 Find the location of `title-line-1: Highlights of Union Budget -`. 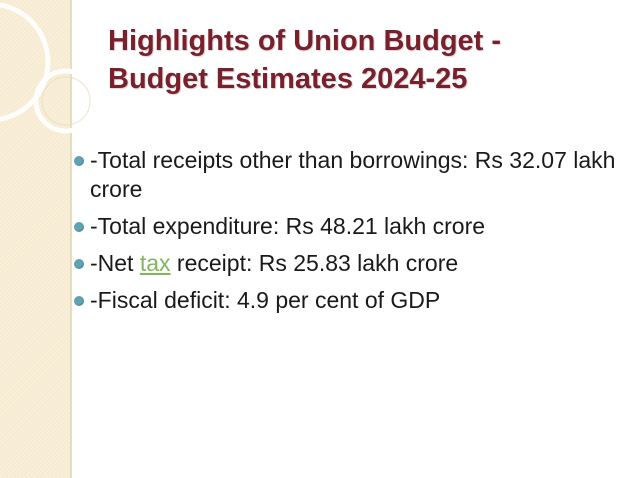

title-line-1: Highlights of Union Budget - is located at coordinates (305, 41).